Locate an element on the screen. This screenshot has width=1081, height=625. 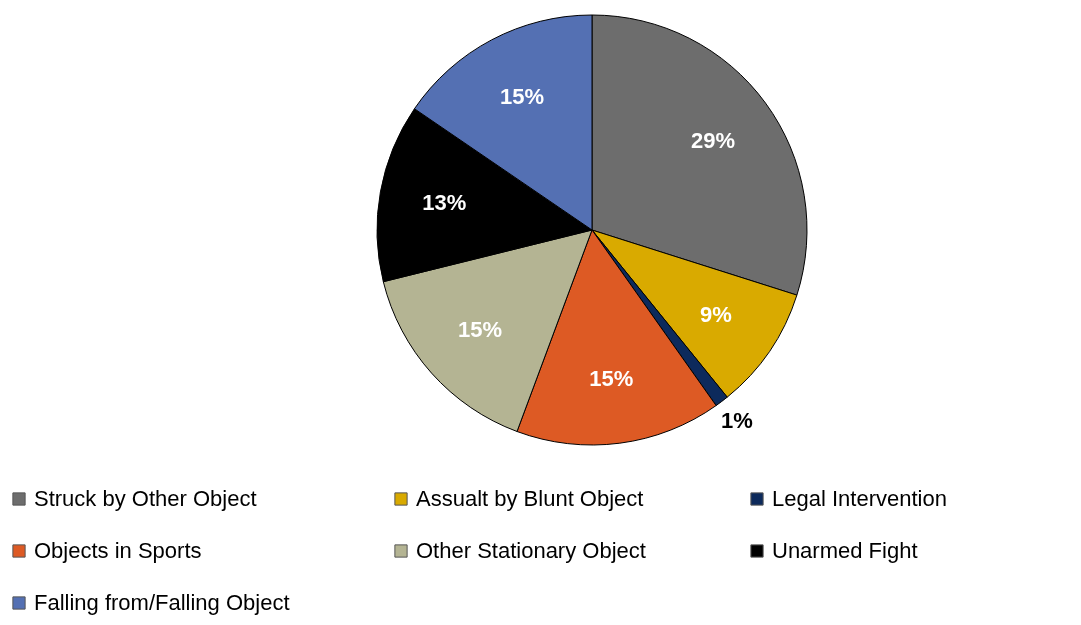
legend-label: Legal Intervention is located at coordinates (859, 498).